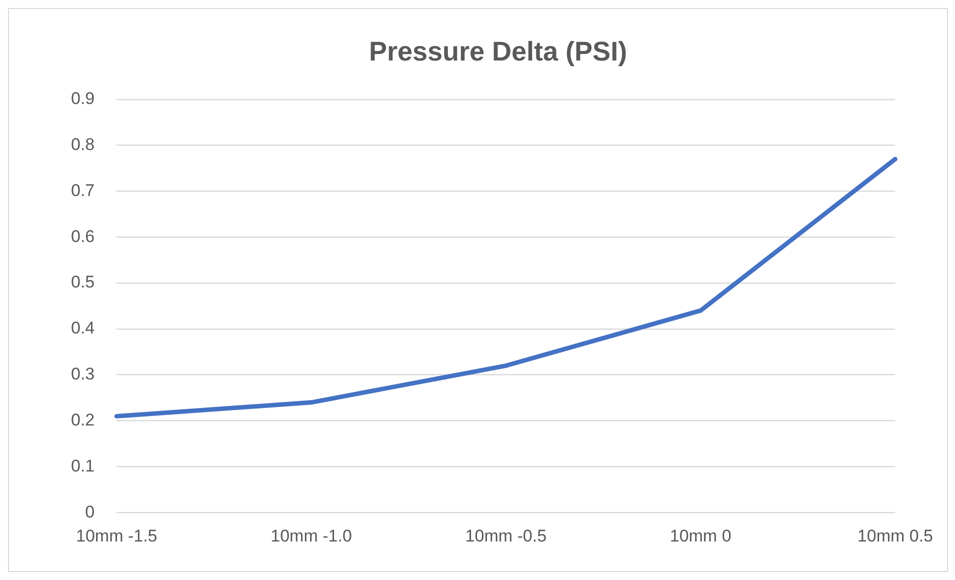  Describe the element at coordinates (90, 512) in the screenshot. I see `y-tick-label: 0` at that location.